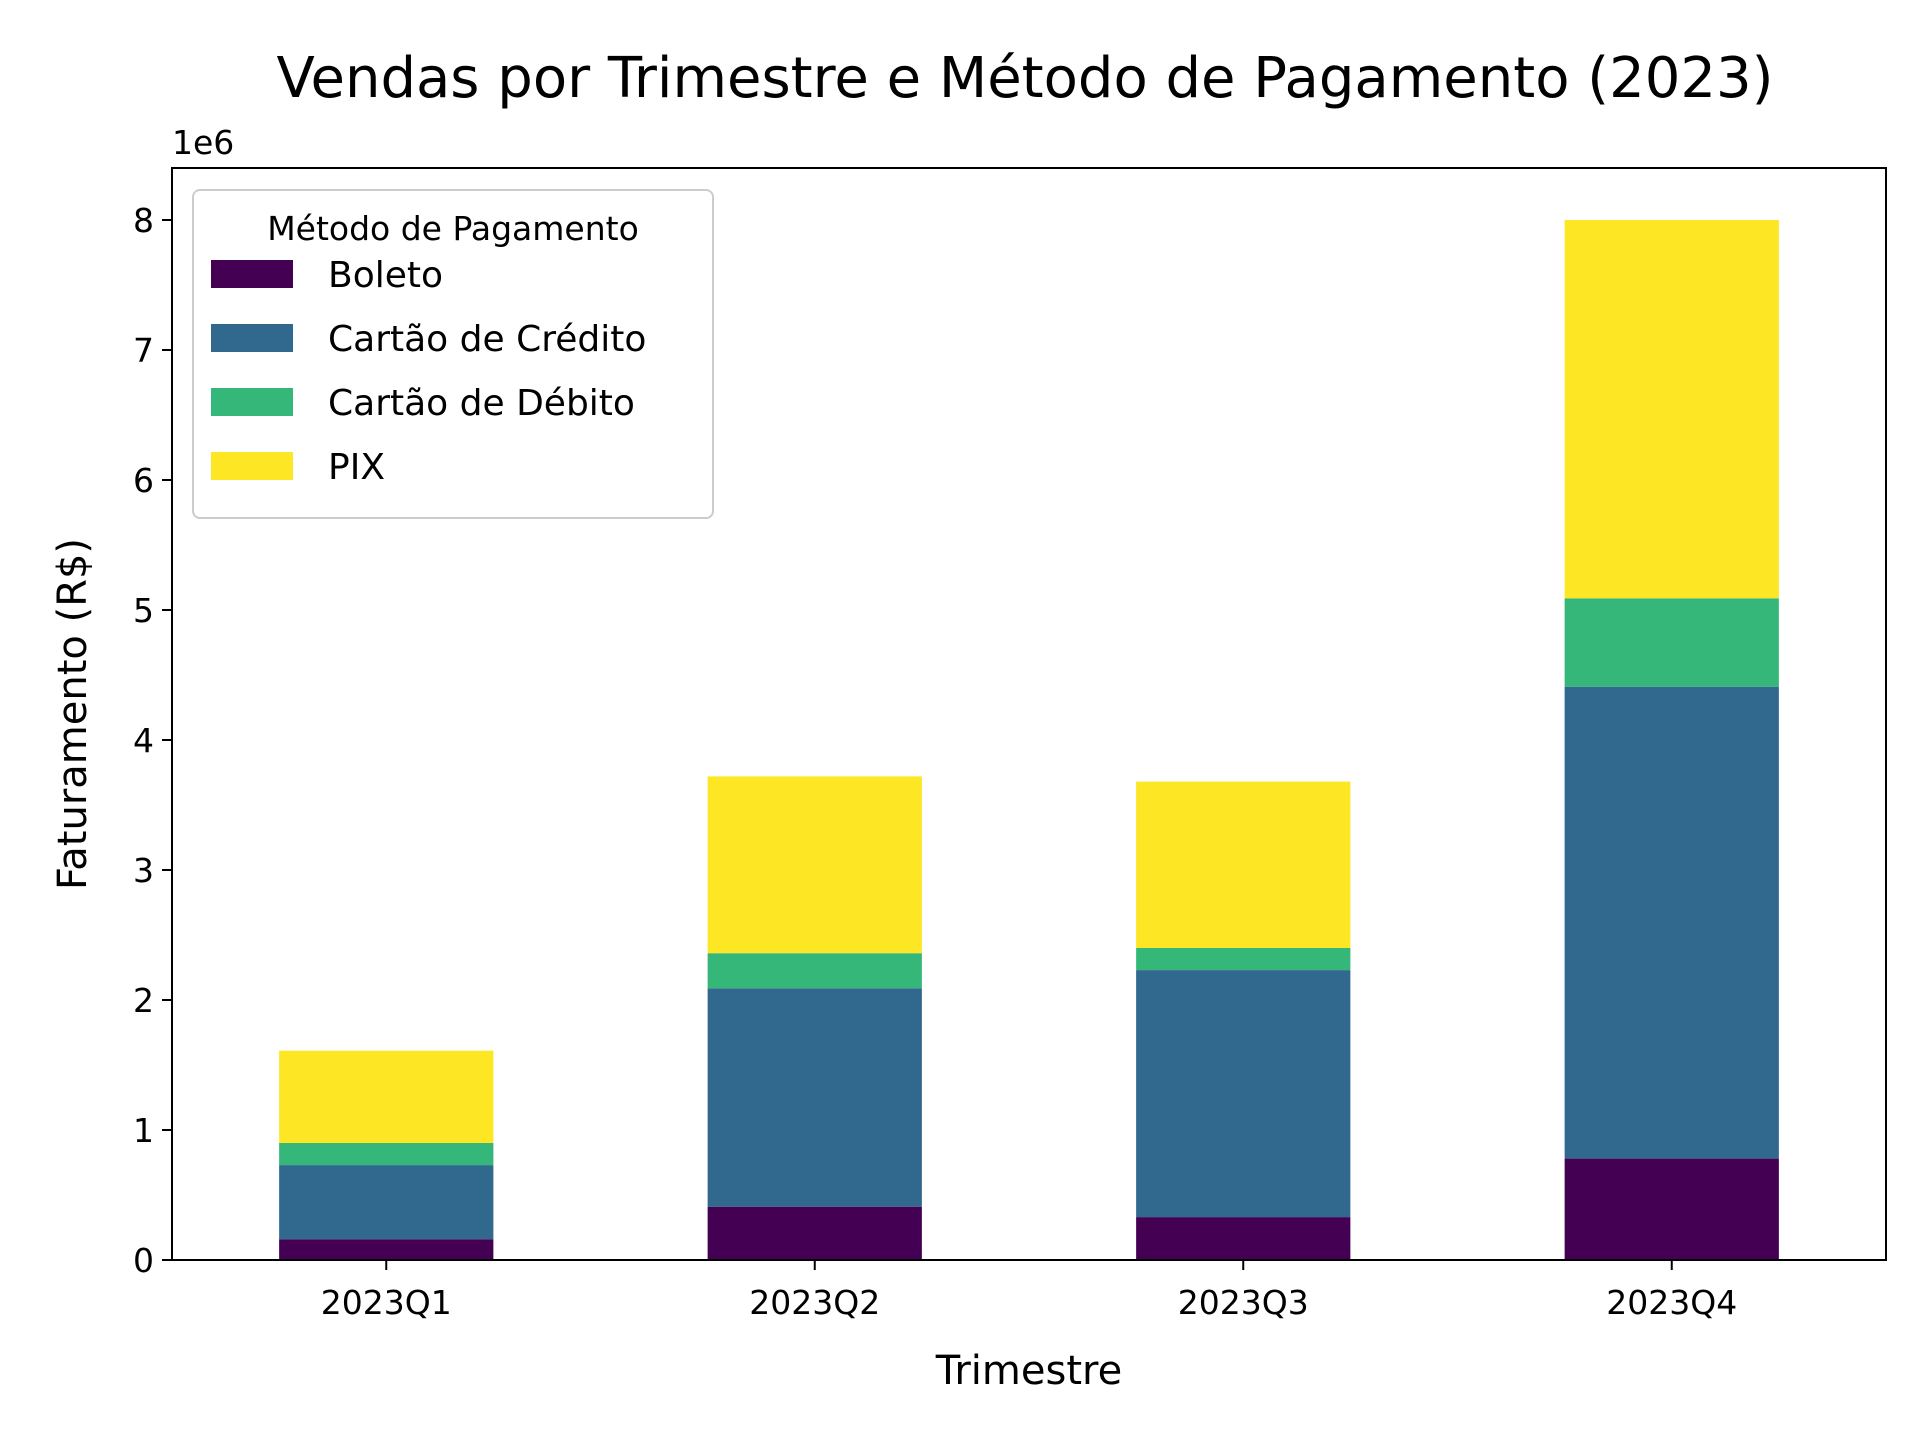  I want to click on y-tick-label: 7, so click(143, 350).